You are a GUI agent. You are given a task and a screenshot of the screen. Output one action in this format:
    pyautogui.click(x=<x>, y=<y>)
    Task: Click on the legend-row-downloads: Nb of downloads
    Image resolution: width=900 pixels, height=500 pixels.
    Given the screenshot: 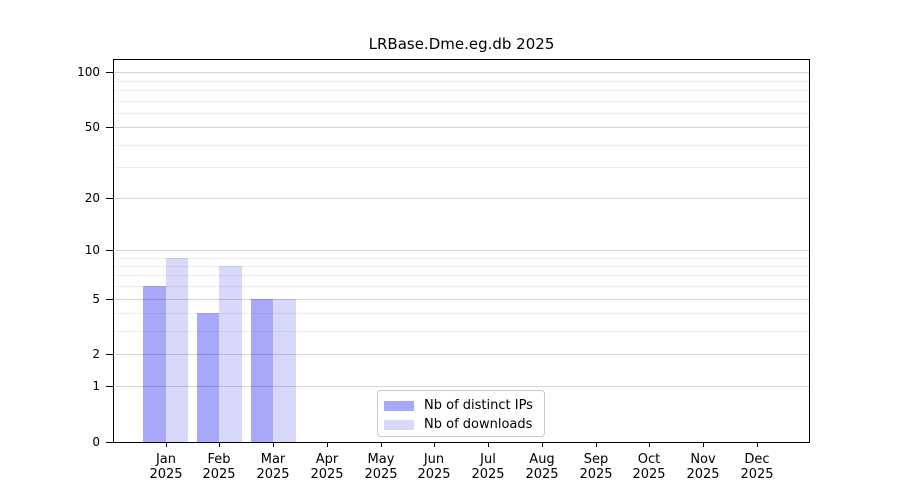 What is the action you would take?
    pyautogui.click(x=461, y=424)
    